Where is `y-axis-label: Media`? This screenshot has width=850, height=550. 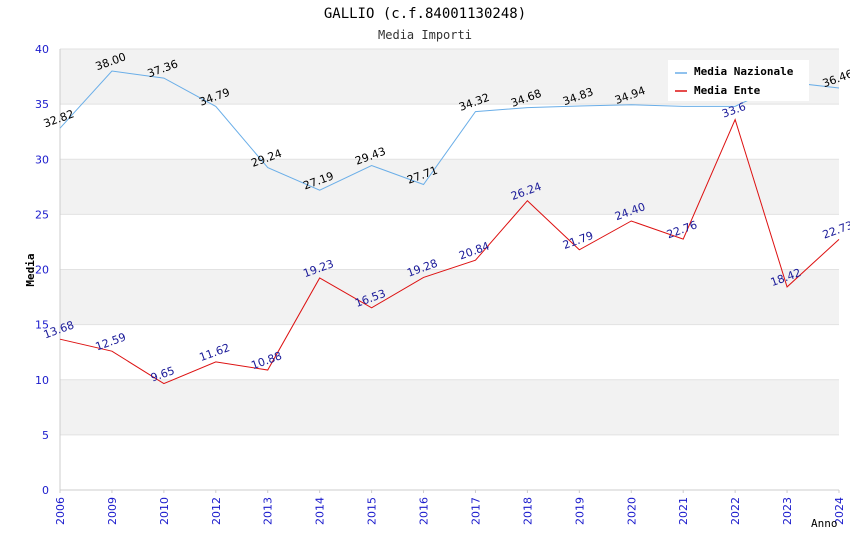 y-axis-label: Media is located at coordinates (30, 269).